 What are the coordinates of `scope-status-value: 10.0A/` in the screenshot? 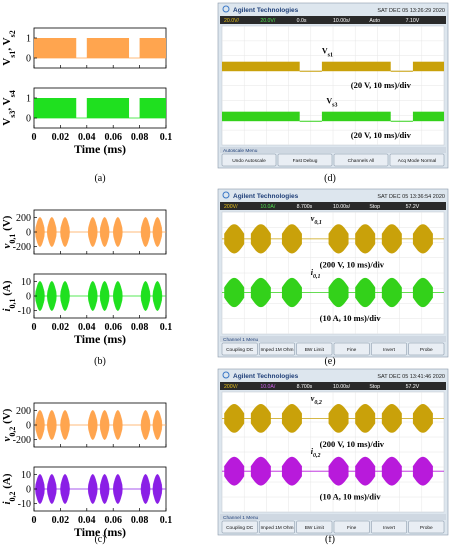 It's located at (268, 387).